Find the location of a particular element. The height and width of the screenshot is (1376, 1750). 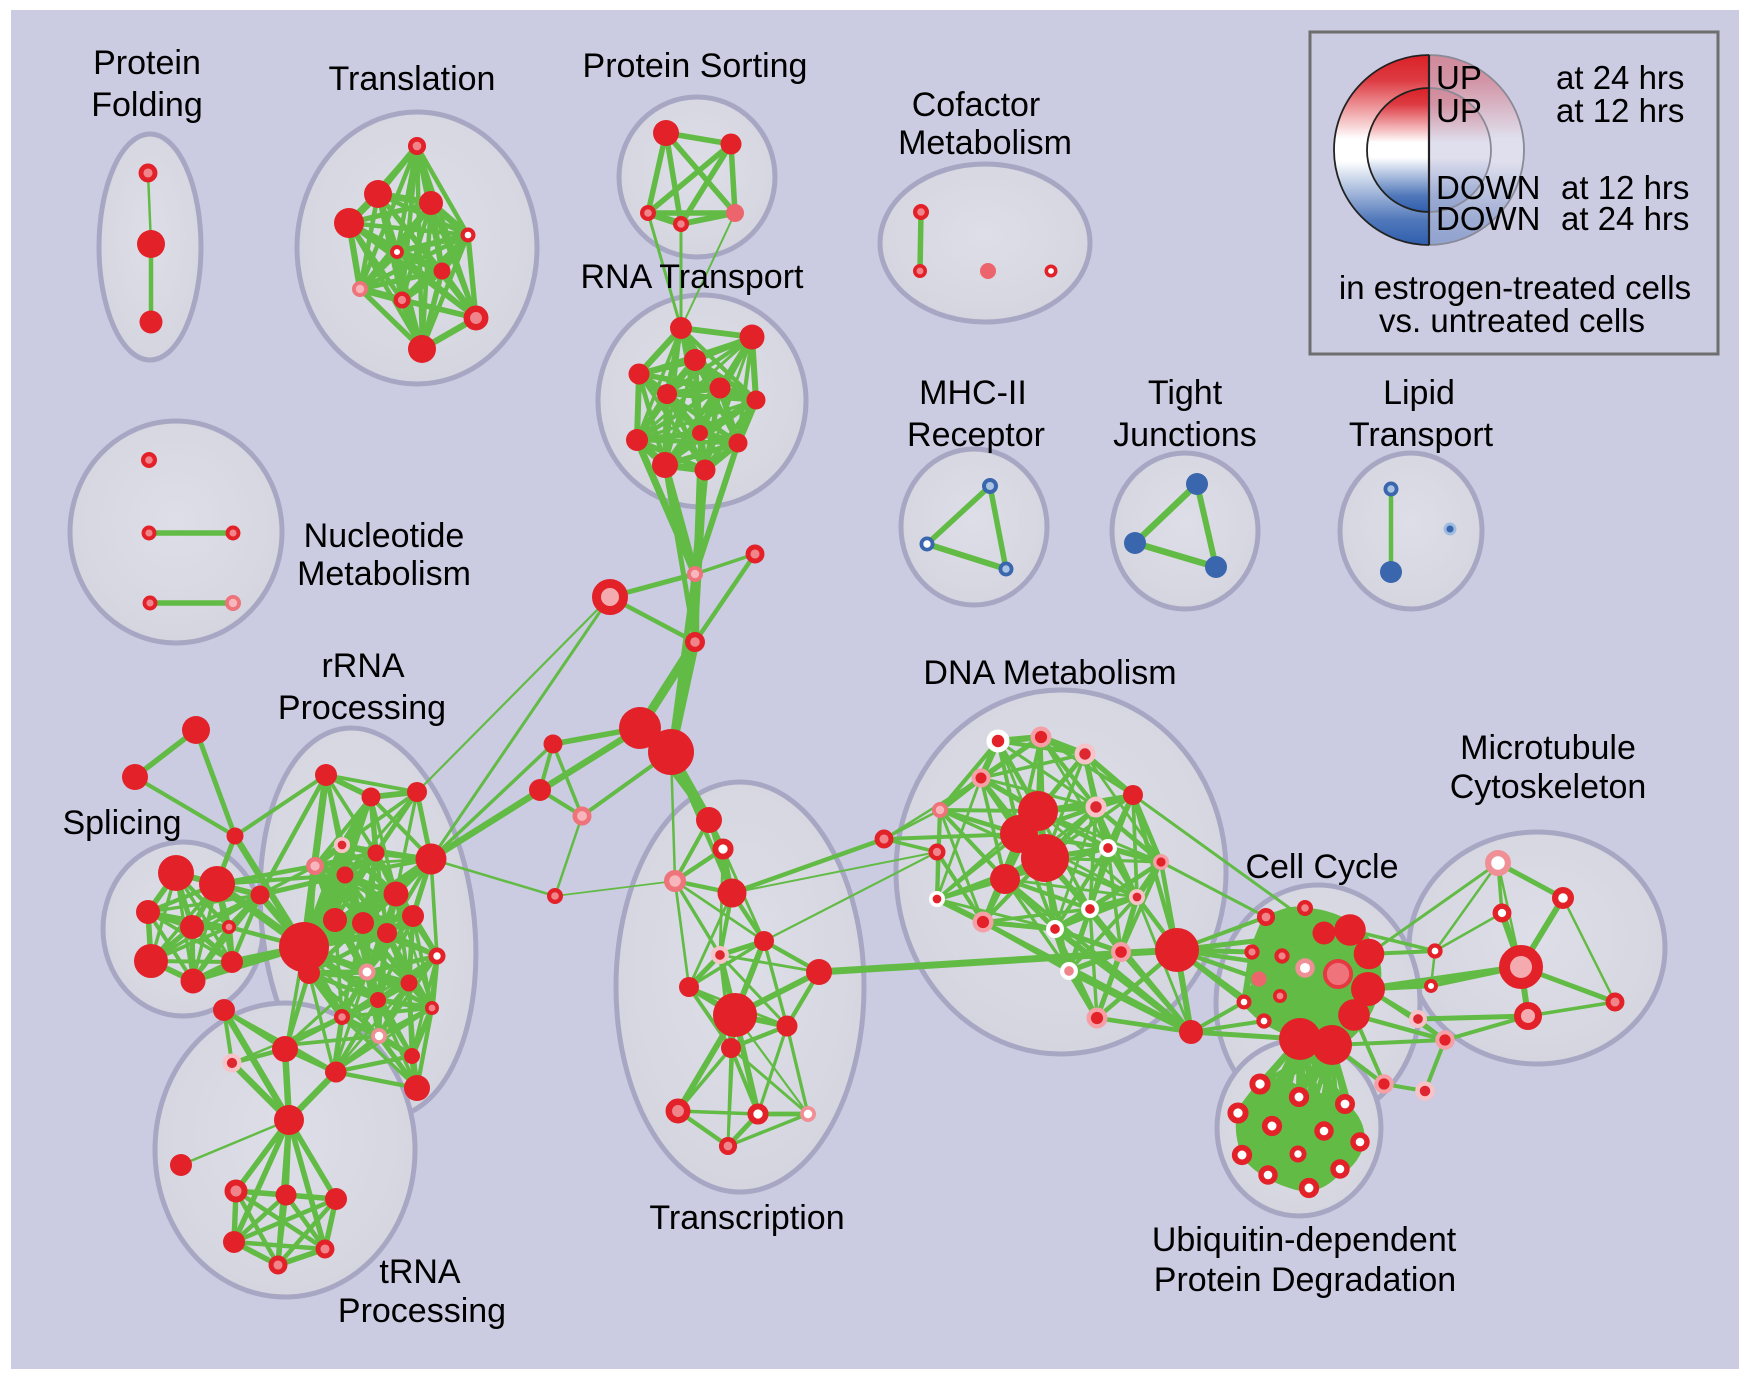

svg-text: Microtubule is located at coordinates (1548, 748).